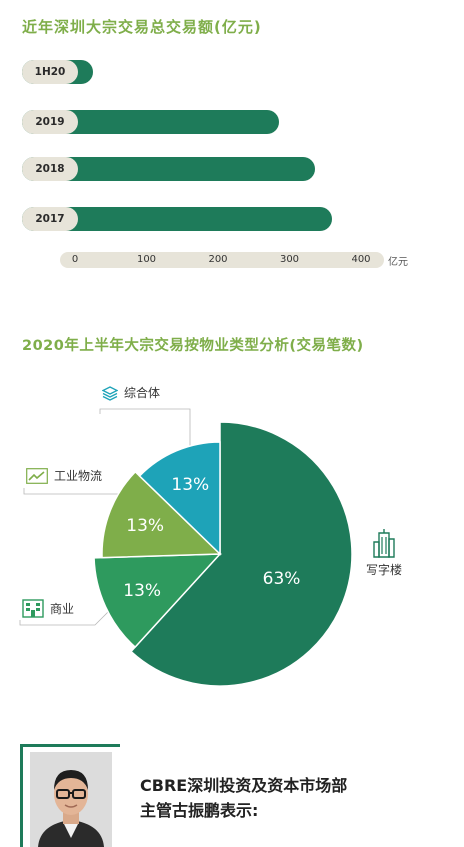 Image resolution: width=464 pixels, height=847 pixels. What do you see at coordinates (384, 543) in the screenshot?
I see `office-building-icon` at bounding box center [384, 543].